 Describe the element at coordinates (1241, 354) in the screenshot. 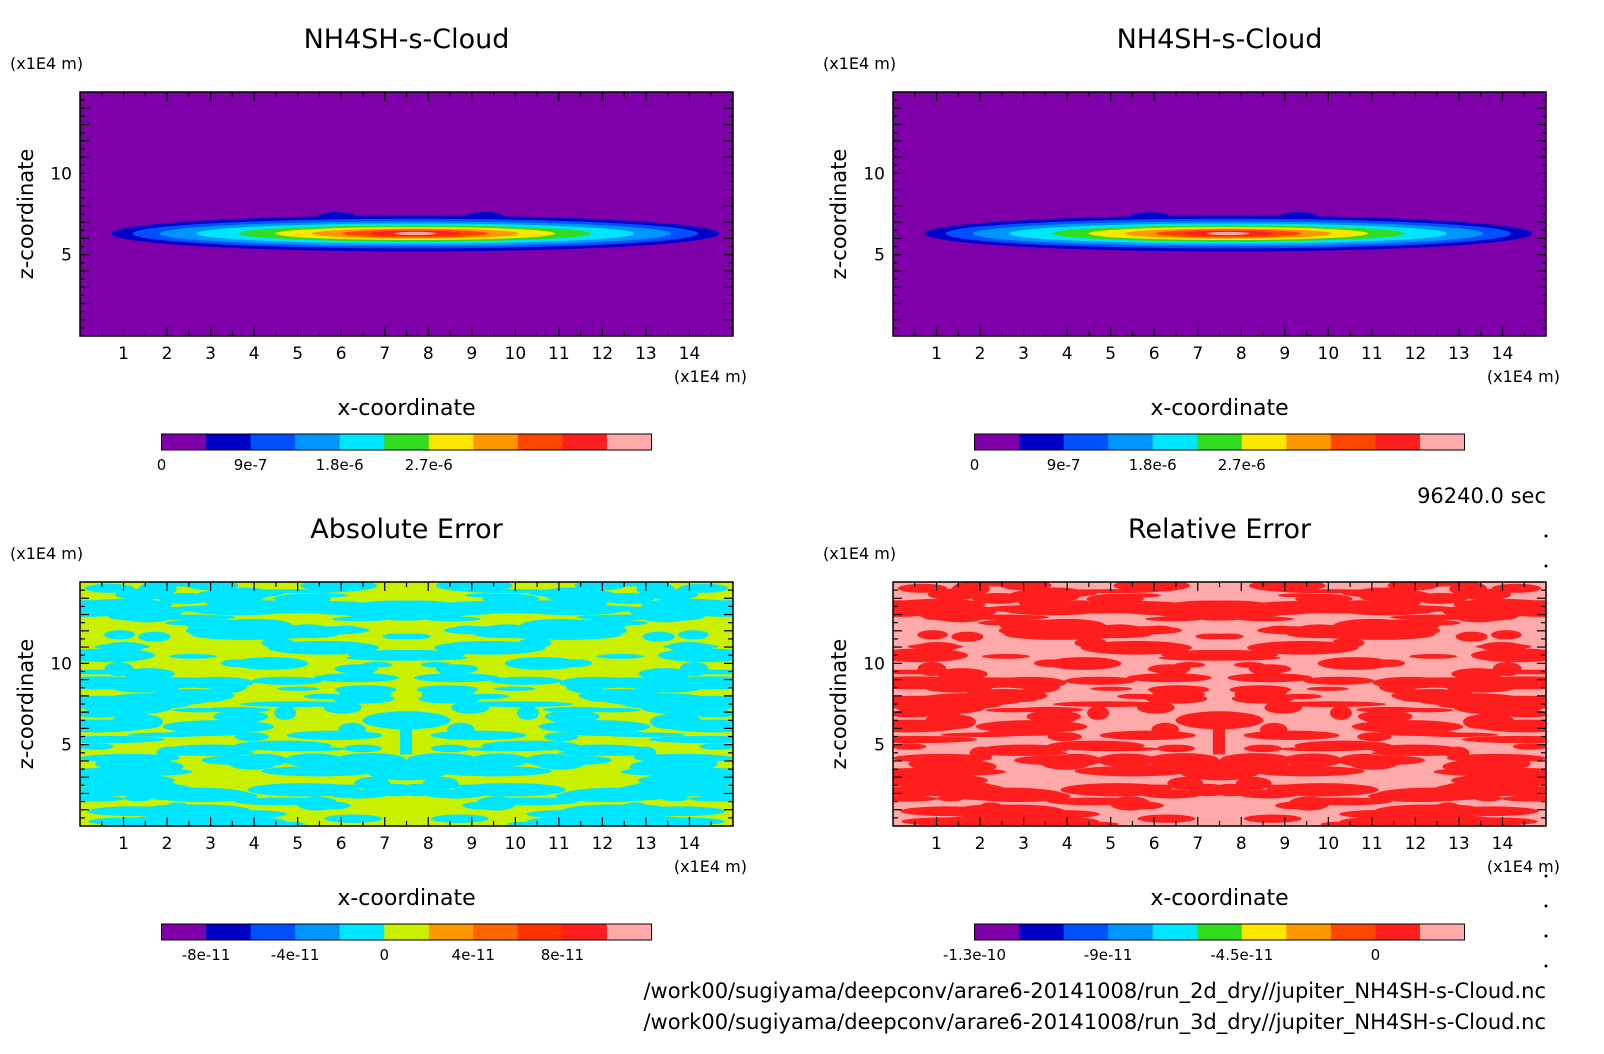

I see `x-tick-label: 8` at that location.